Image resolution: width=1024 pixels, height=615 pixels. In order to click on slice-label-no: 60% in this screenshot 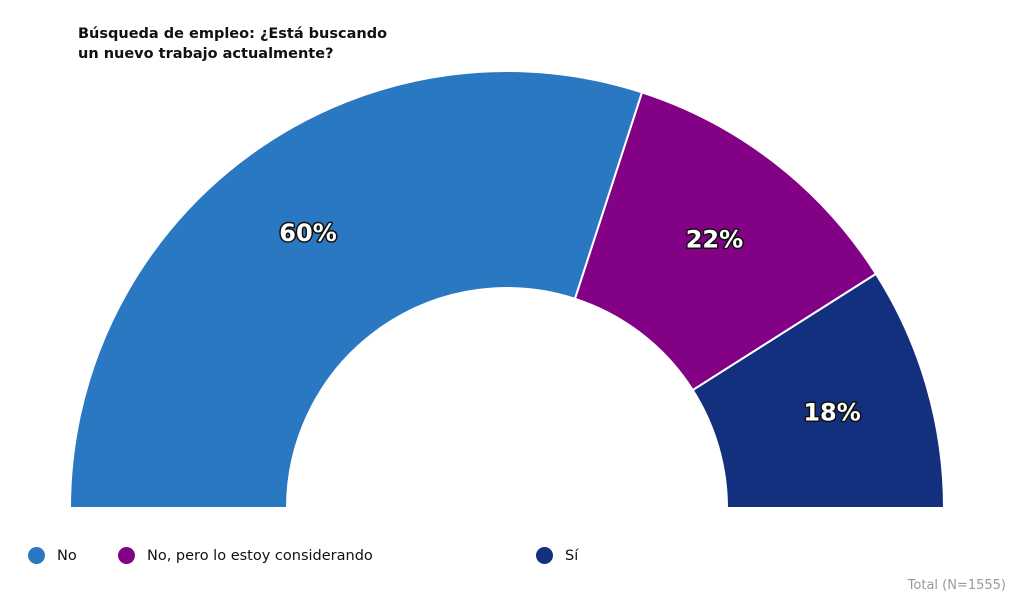, I will do `click(307, 233)`.